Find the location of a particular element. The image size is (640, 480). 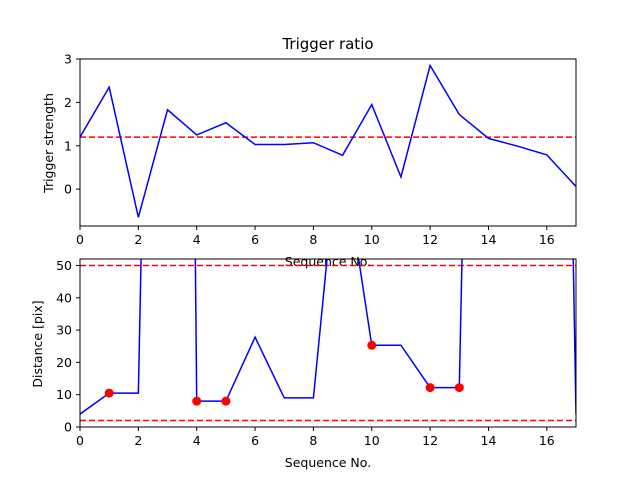

y-axis-label: Distance [pix] is located at coordinates (37, 343).